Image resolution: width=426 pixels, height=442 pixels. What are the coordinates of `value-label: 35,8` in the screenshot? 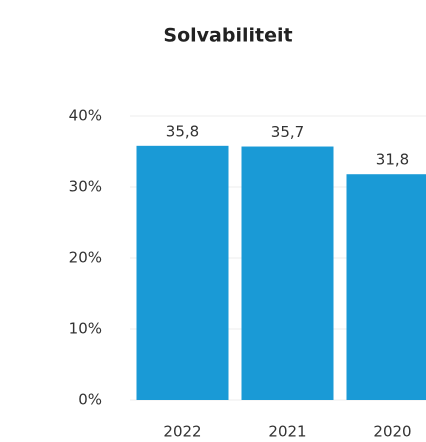 It's located at (182, 131).